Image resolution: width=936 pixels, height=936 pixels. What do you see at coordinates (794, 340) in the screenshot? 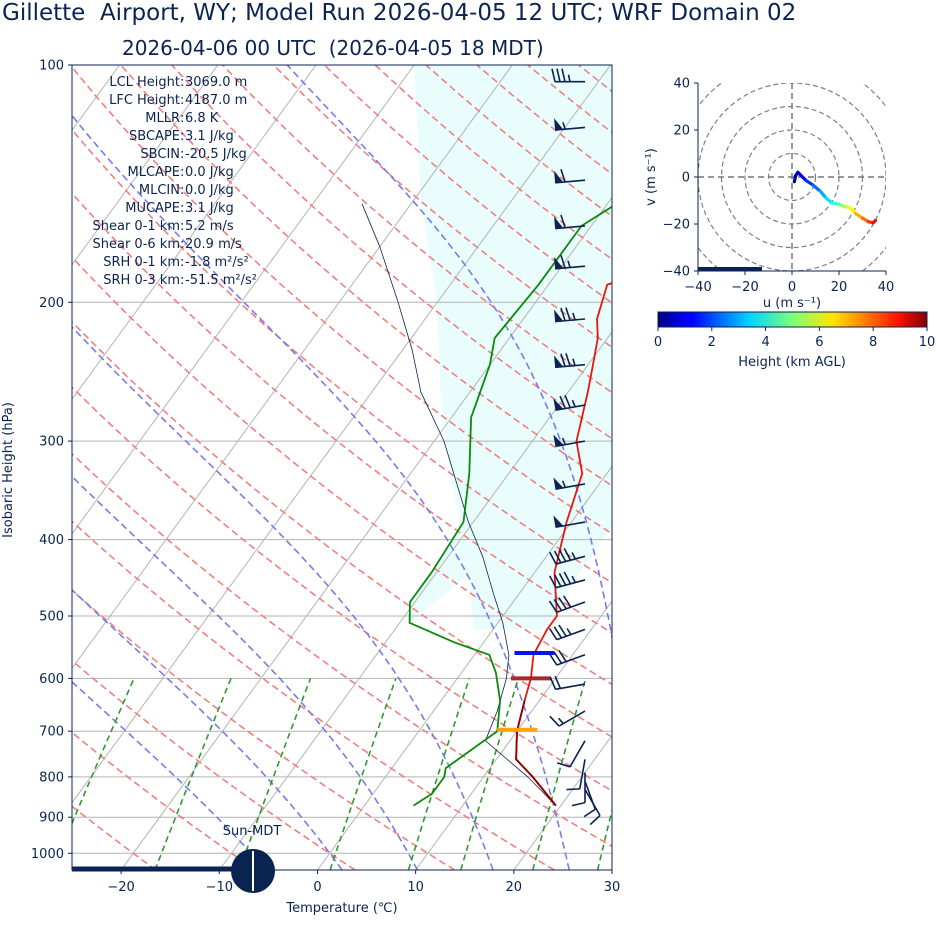
I see `height-colorbar: 0 2 4 6 8 10 Height (km AGL)` at bounding box center [794, 340].